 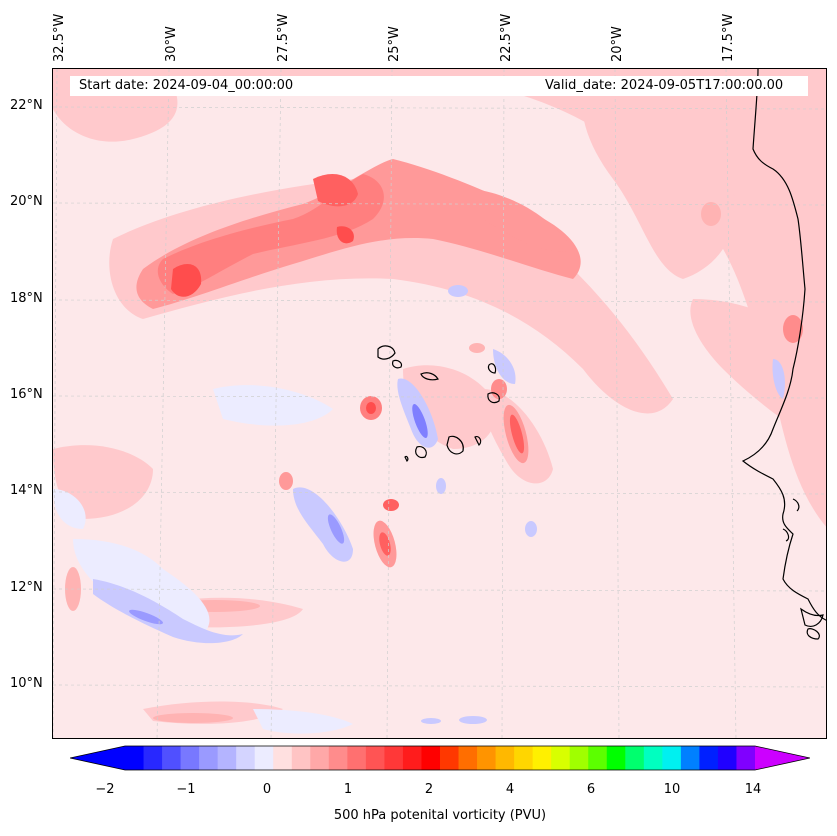 What do you see at coordinates (283, 37) in the screenshot?
I see `lon-label: 27.5°W` at bounding box center [283, 37].